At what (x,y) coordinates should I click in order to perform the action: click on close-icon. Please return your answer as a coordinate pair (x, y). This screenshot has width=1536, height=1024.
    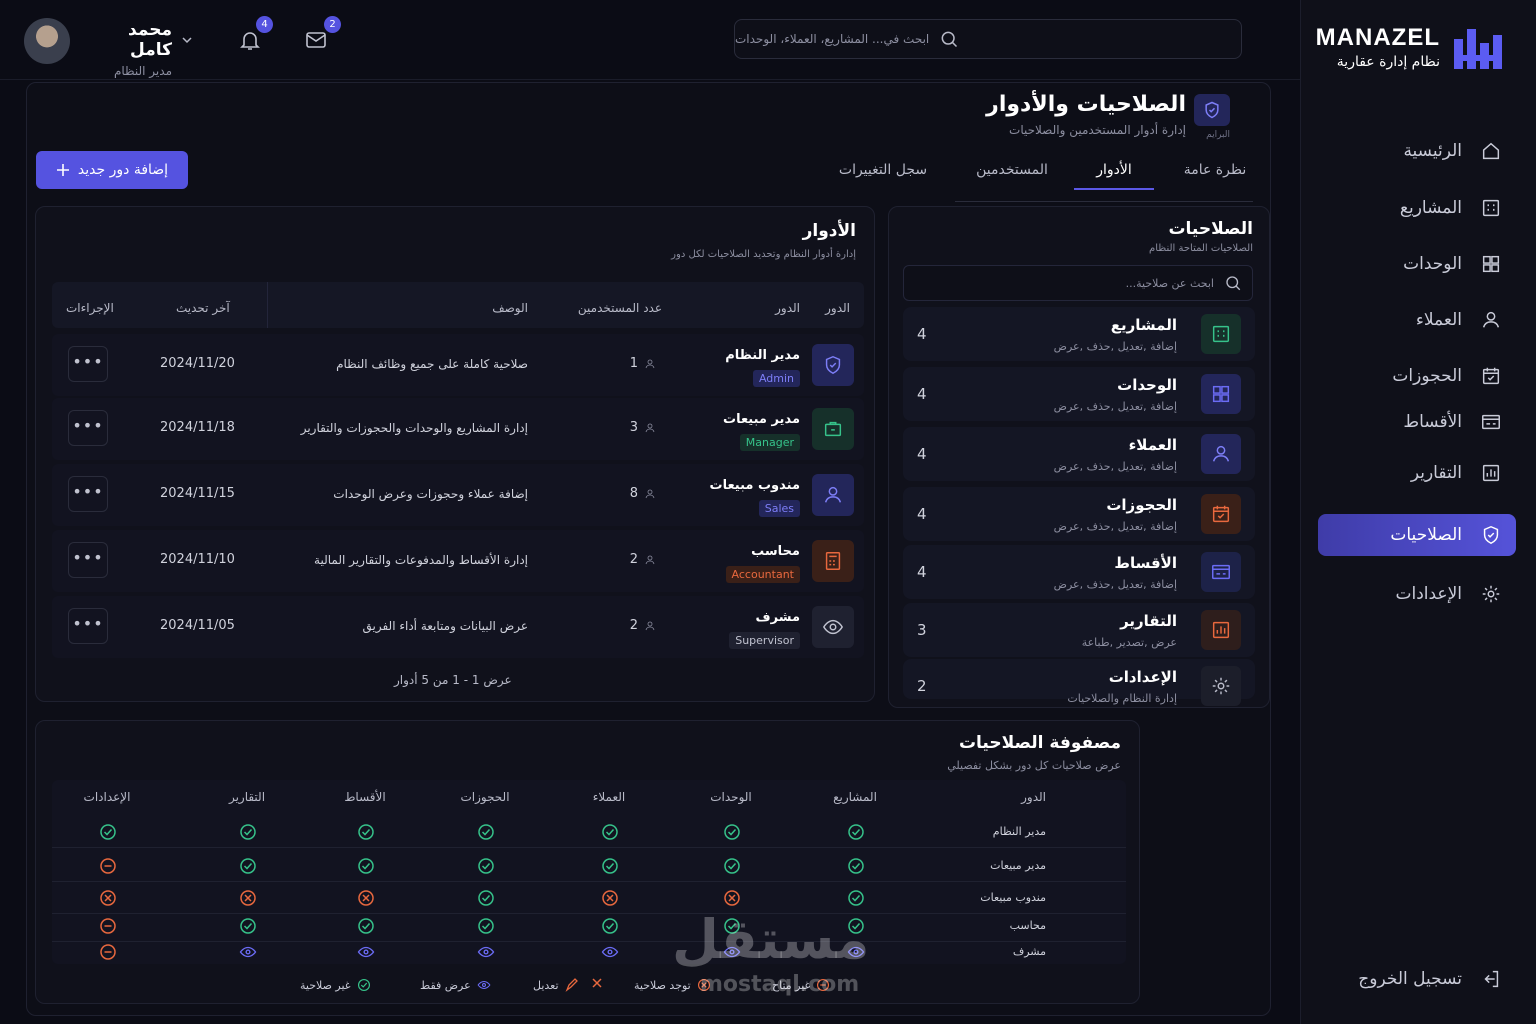
    Looking at the image, I should click on (597, 983).